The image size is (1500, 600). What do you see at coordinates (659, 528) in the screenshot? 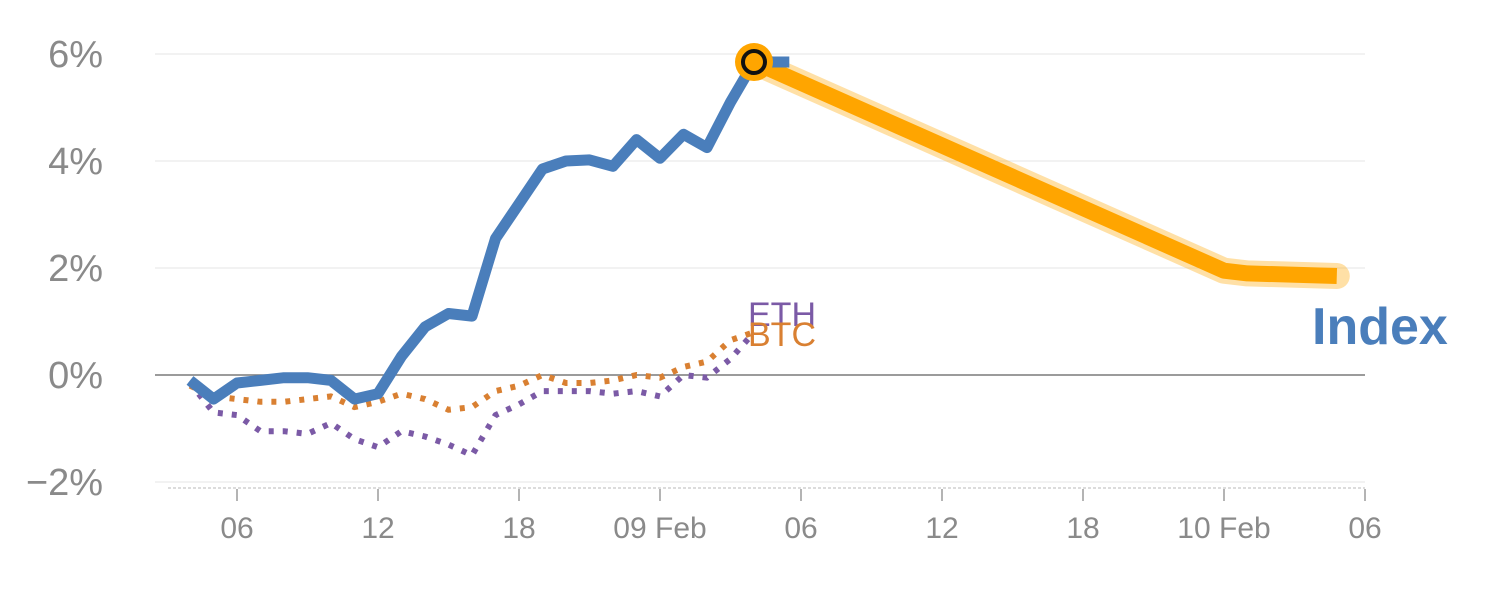
I see `x-tick-label: 09 Feb` at bounding box center [659, 528].